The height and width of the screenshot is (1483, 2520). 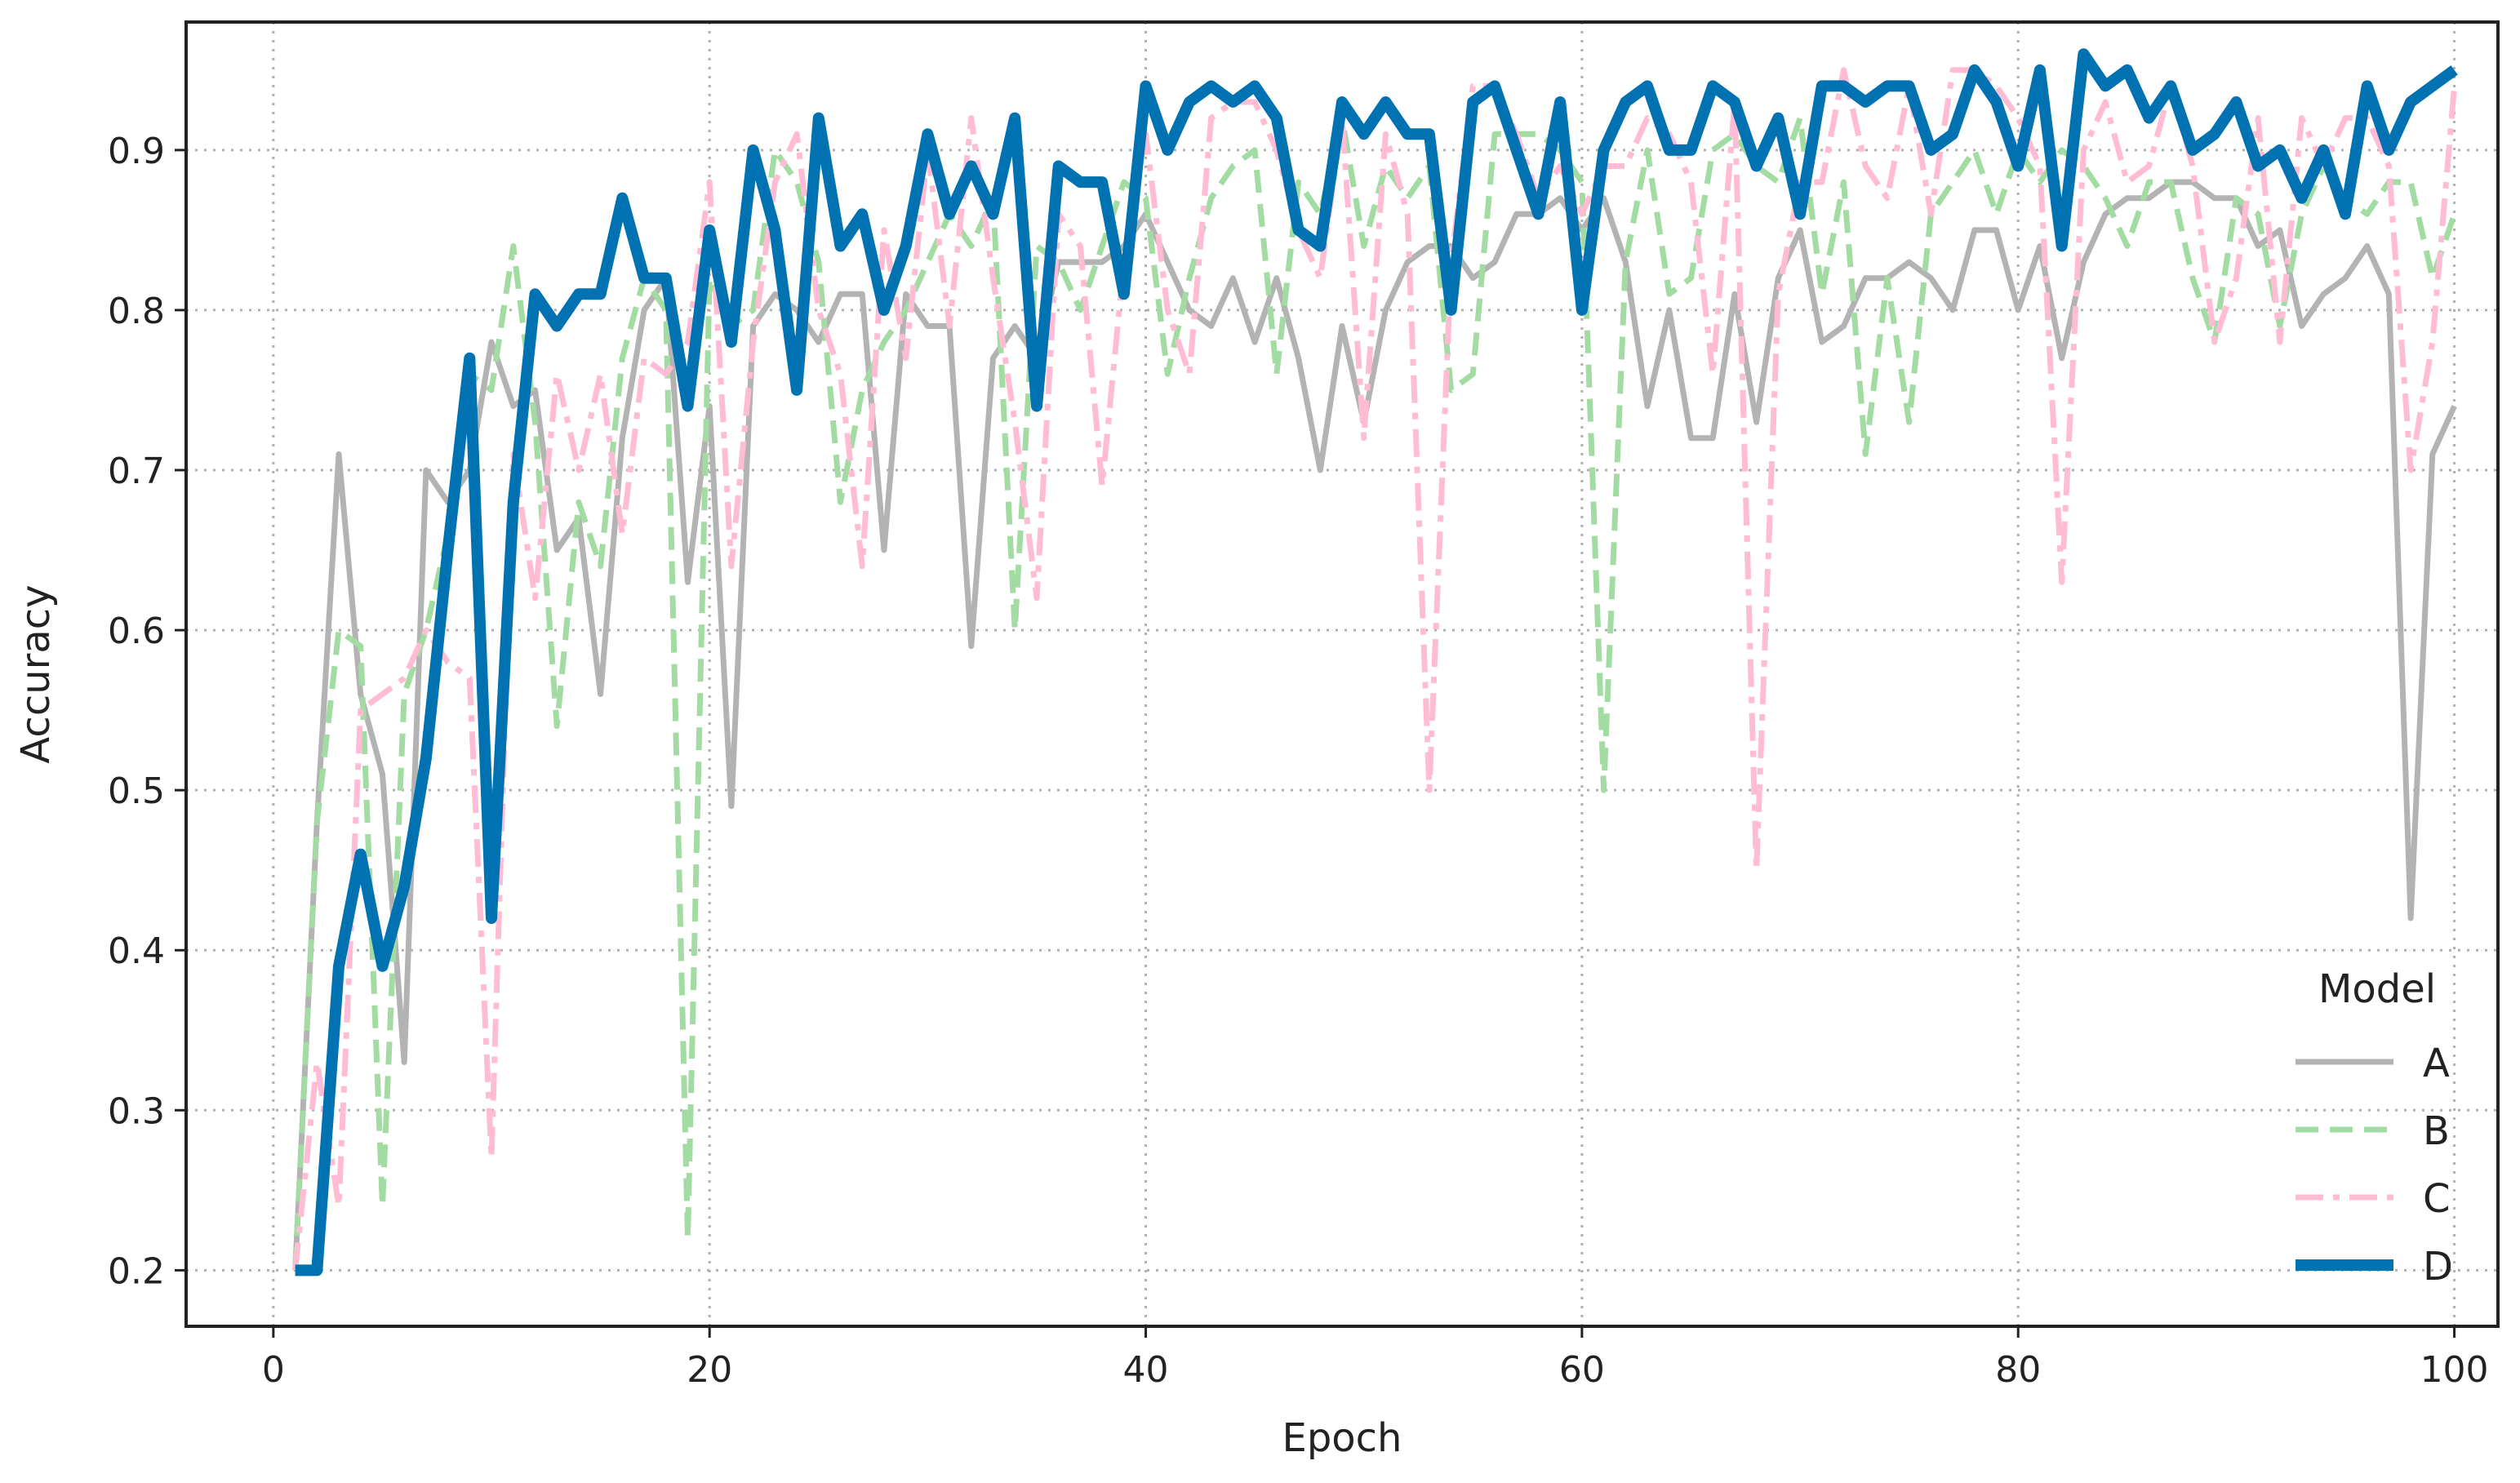 I want to click on legend-item-d: D, so click(x=2375, y=1267).